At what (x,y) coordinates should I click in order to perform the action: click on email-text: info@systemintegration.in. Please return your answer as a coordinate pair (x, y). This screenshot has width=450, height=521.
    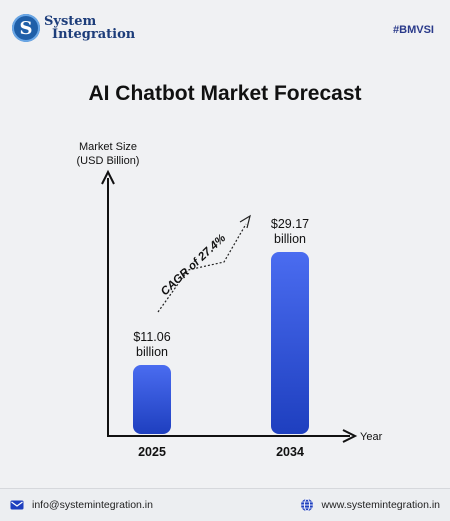
    Looking at the image, I should click on (92, 505).